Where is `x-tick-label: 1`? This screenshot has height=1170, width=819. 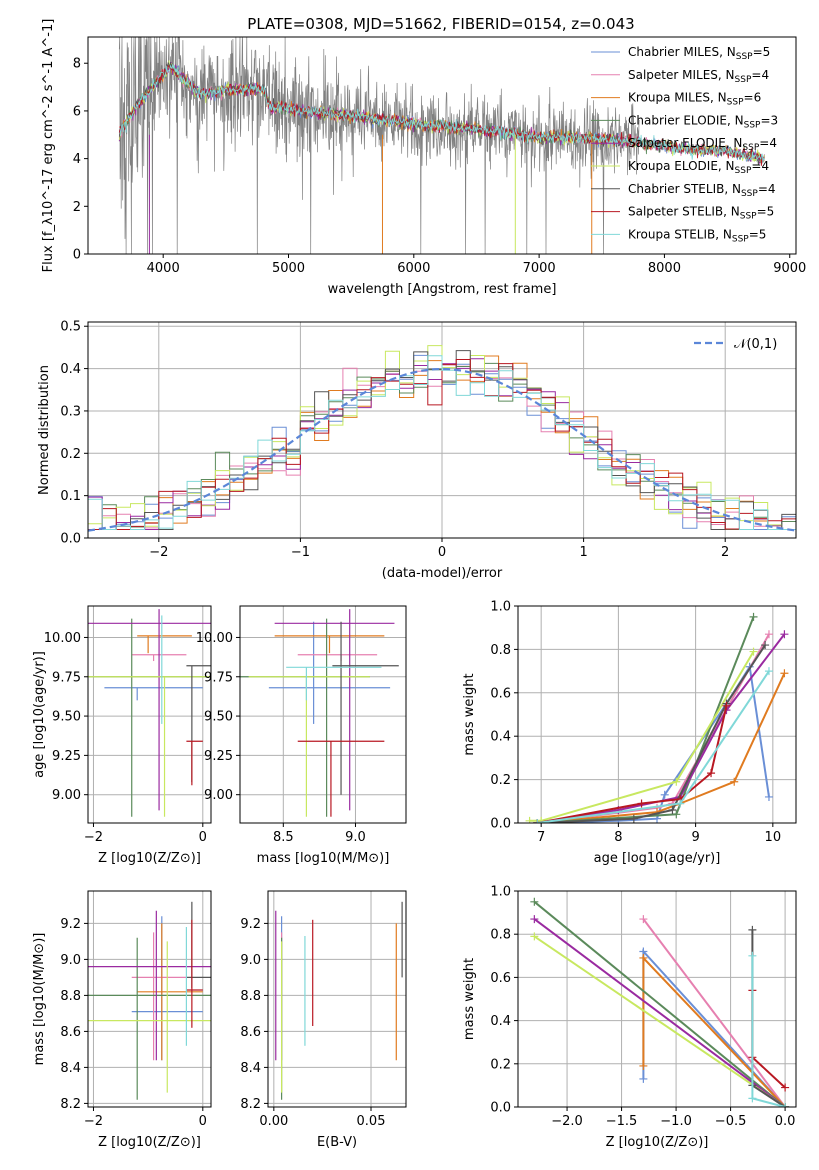
x-tick-label: 1 is located at coordinates (583, 552).